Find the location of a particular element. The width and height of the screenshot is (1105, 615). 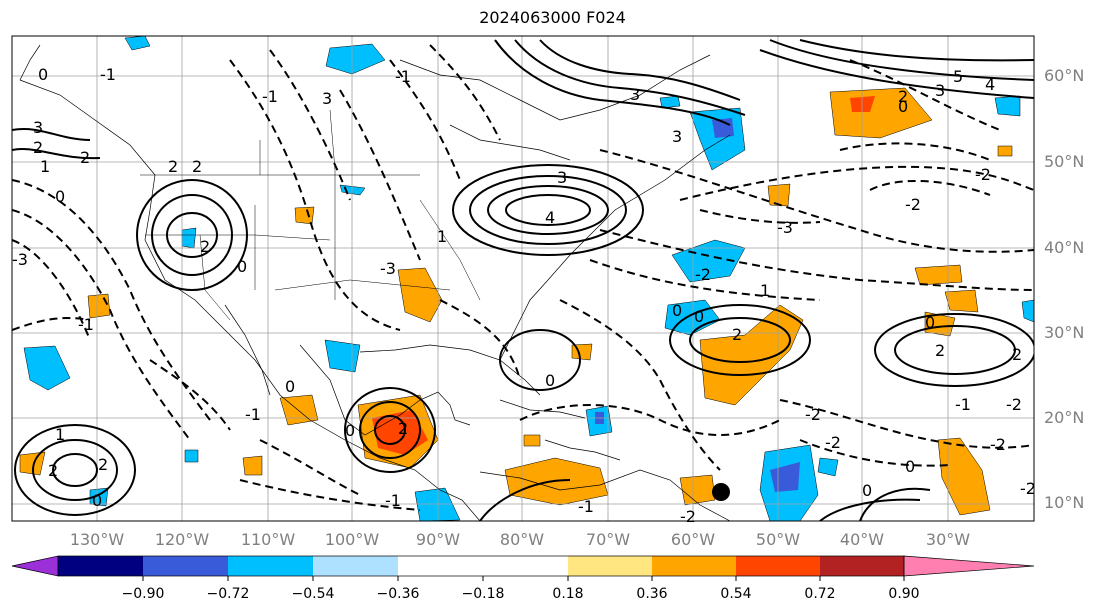

black-marker is located at coordinates (721, 492).